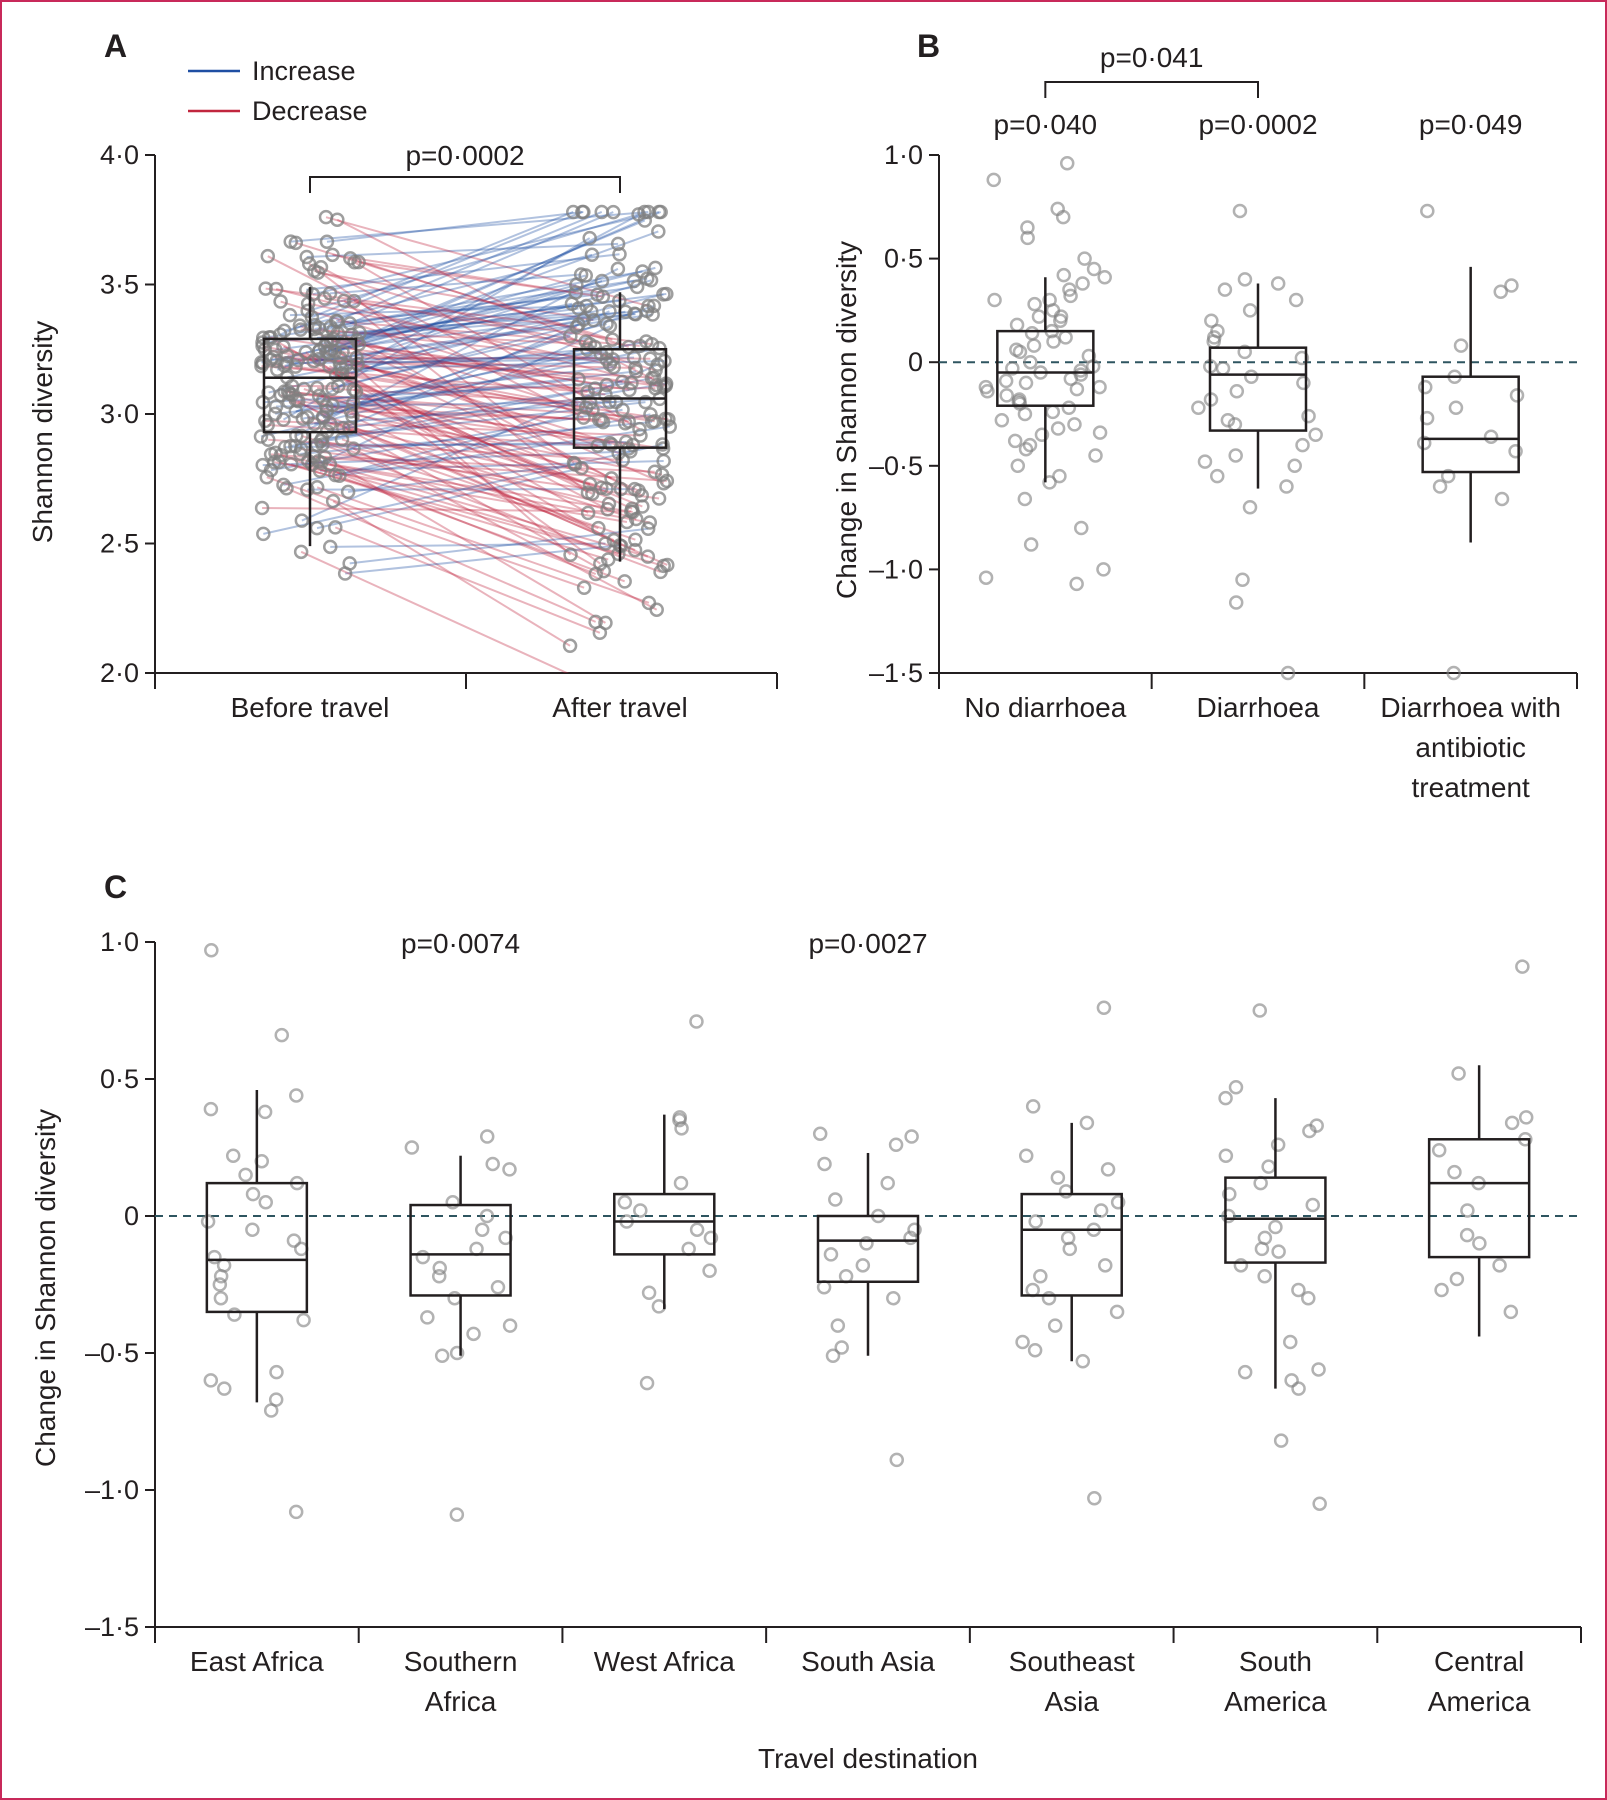 Image resolution: width=1607 pixels, height=1800 pixels. Describe the element at coordinates (310, 111) in the screenshot. I see `legend-decrease-label: Decrease` at that location.